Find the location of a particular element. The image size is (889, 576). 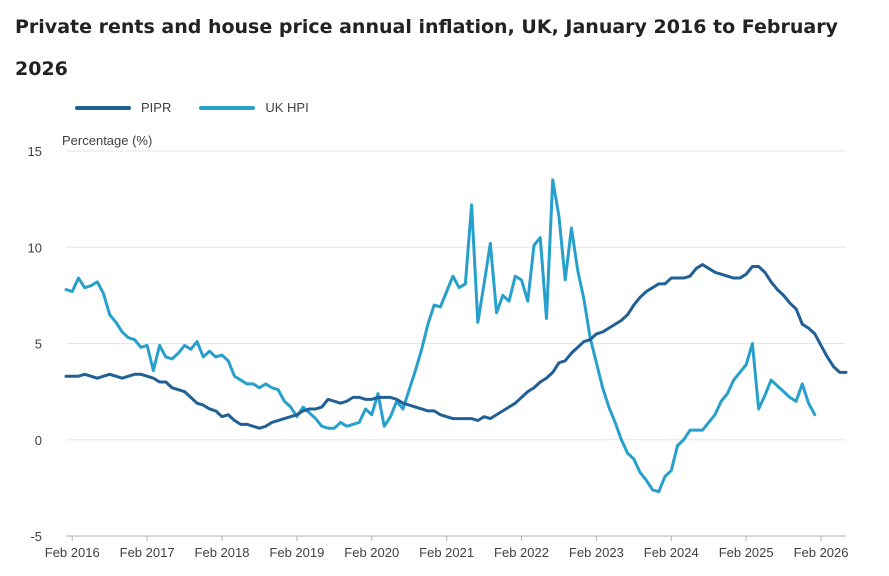

x-tick-label: Feb 2024 is located at coordinates (671, 552).